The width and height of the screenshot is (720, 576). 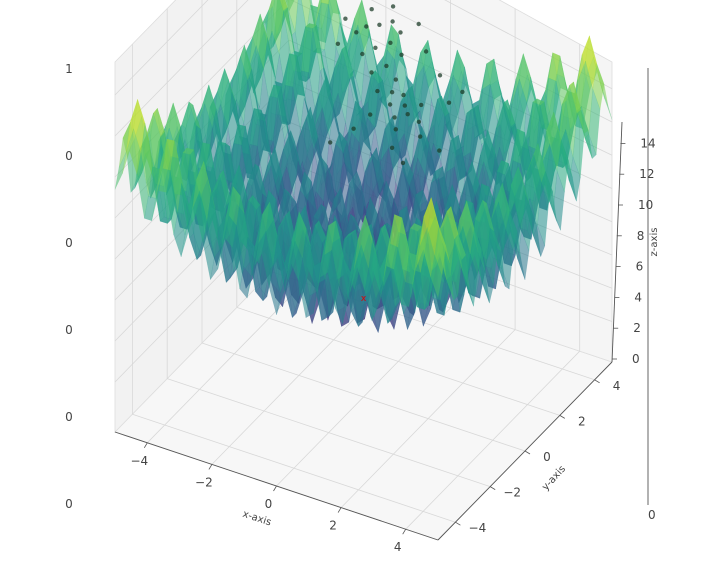 I want to click on x-axis-label: x-axis, so click(x=257, y=519).